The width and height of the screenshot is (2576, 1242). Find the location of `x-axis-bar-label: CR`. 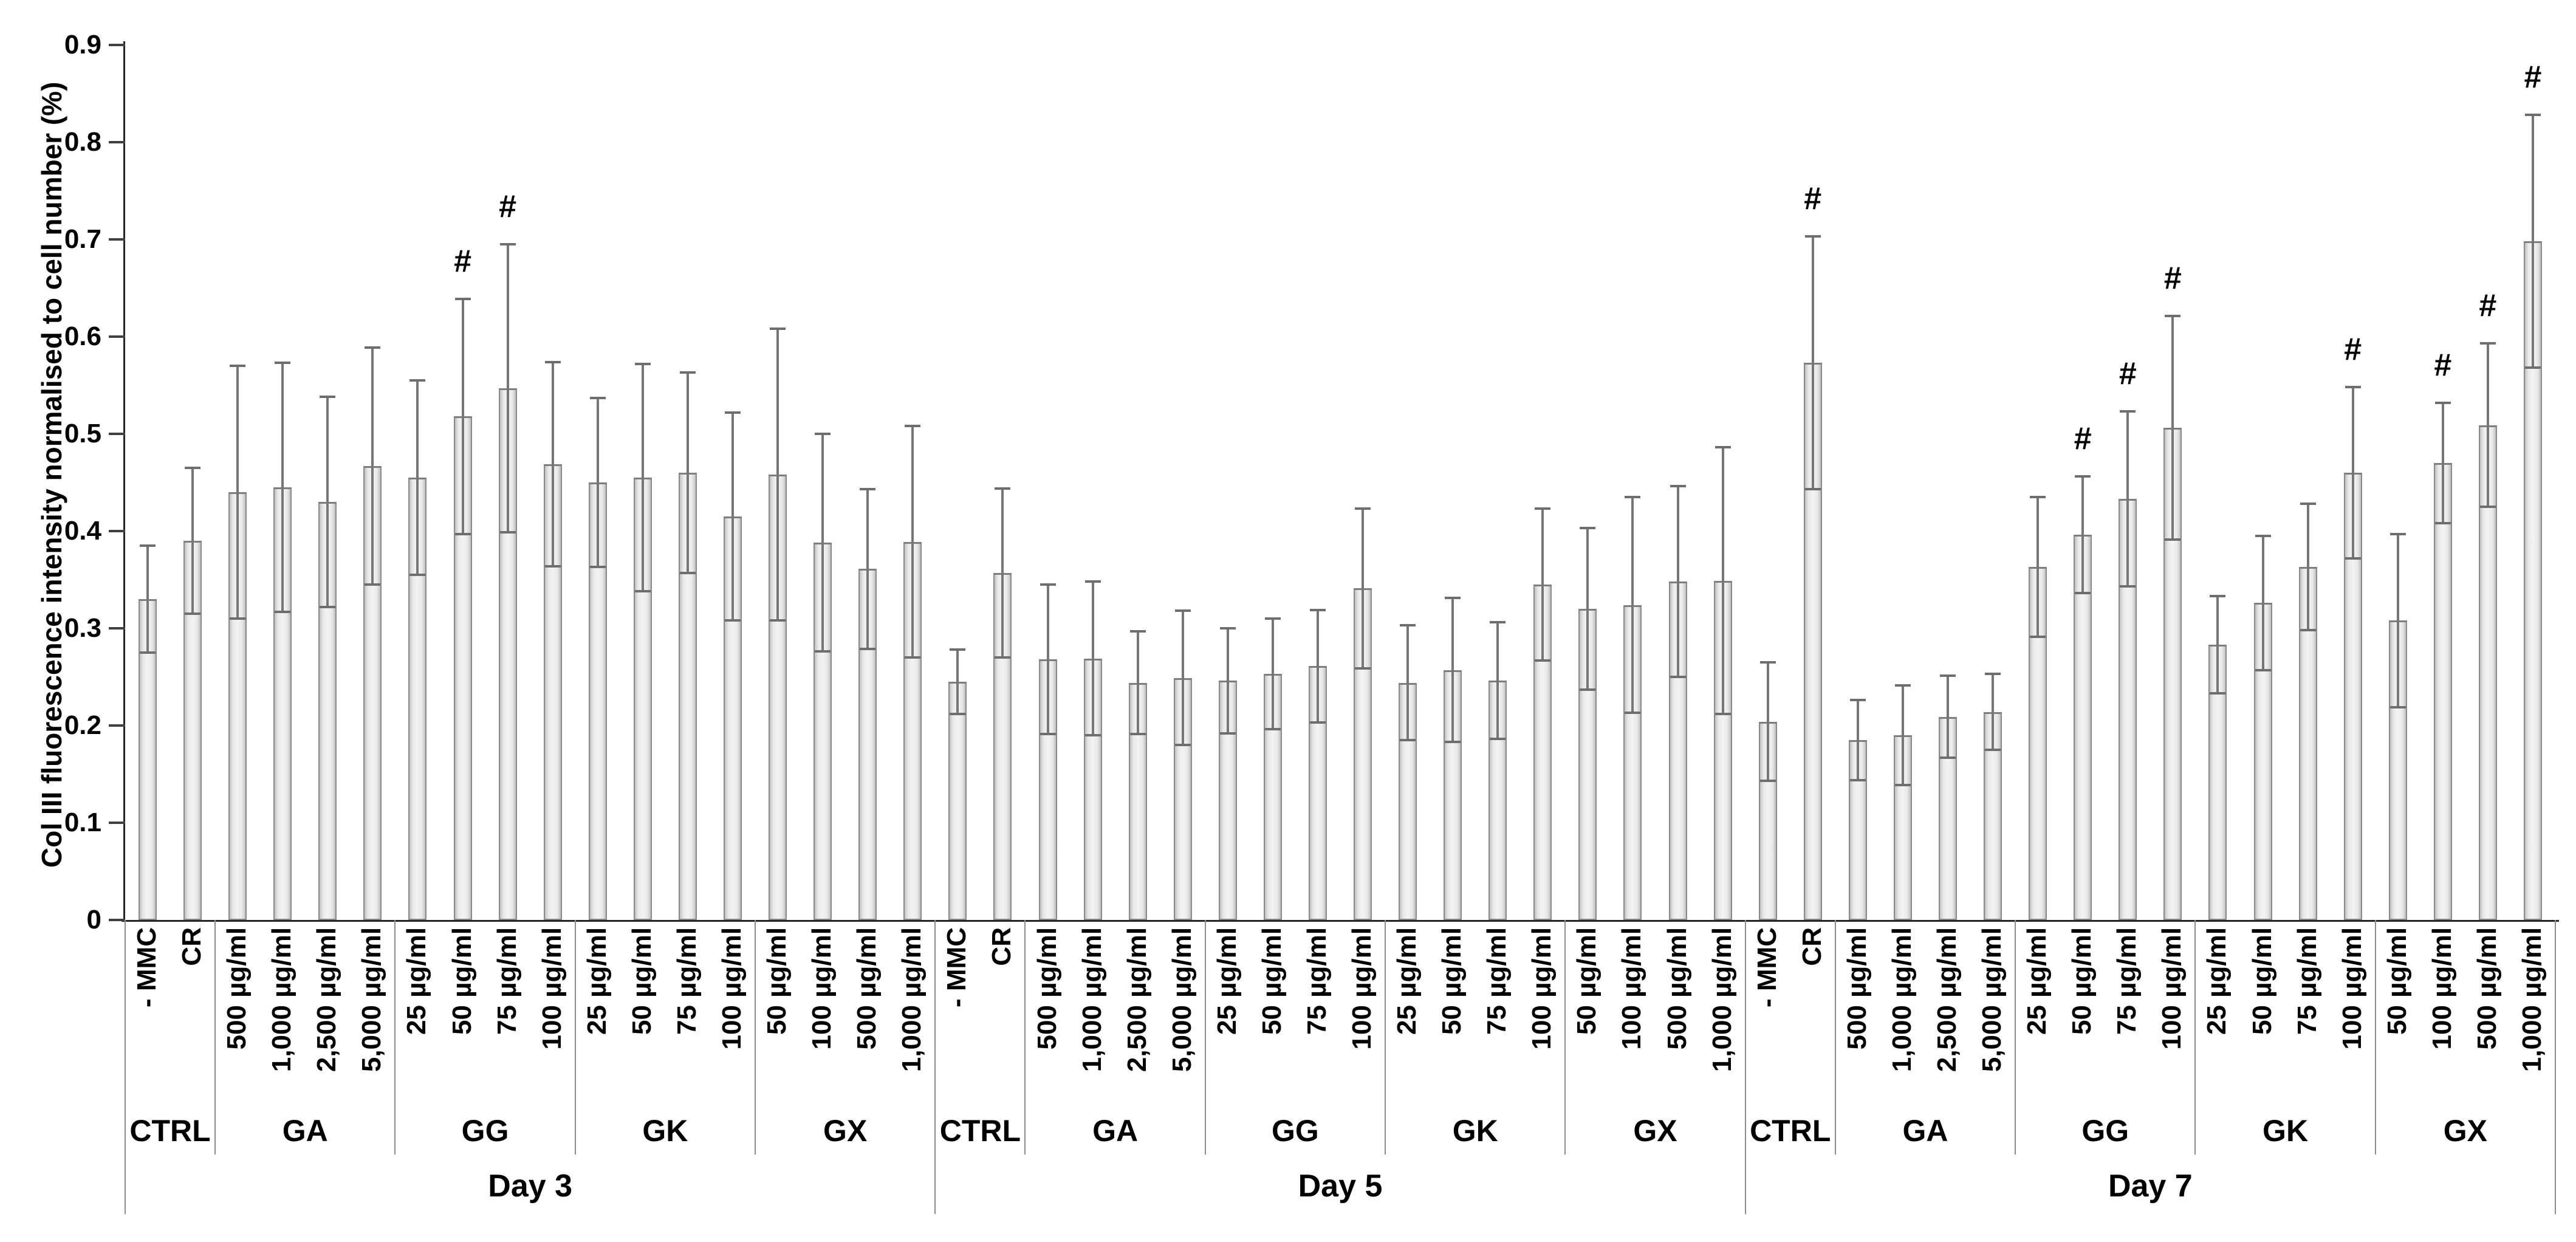

x-axis-bar-label: CR is located at coordinates (1812, 946).